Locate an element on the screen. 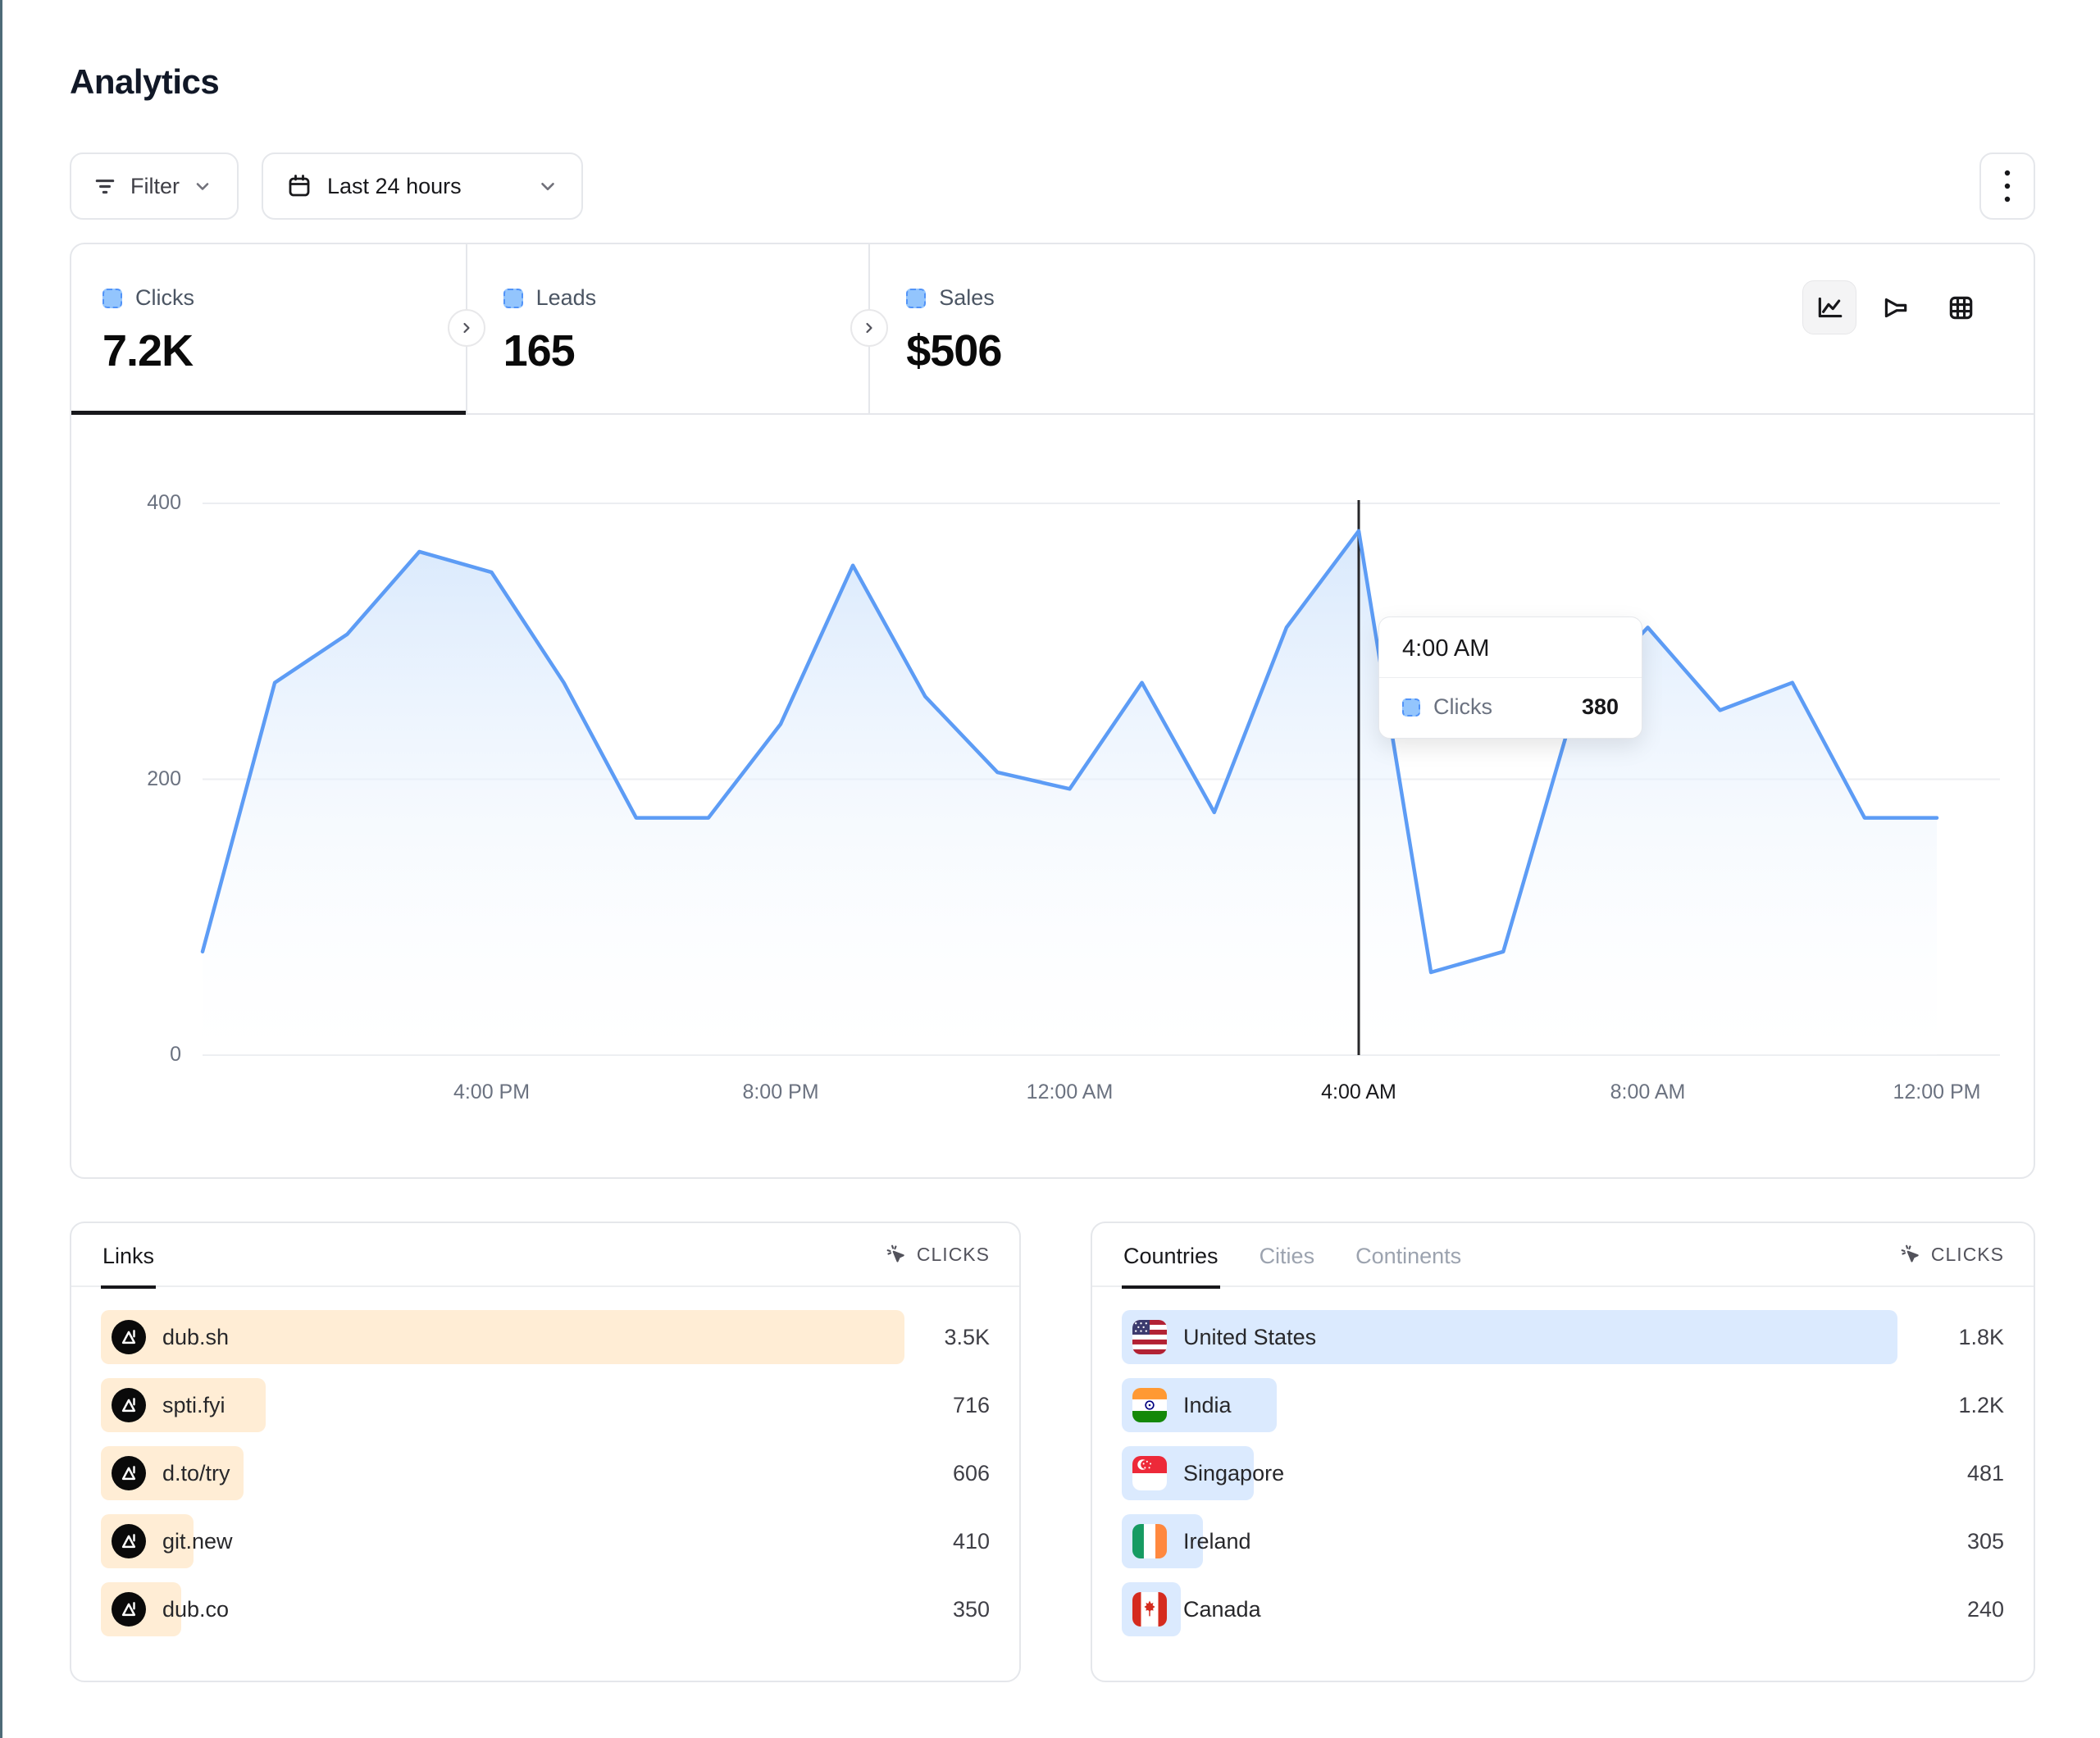 The image size is (2100, 1738). chart-type-switcher is located at coordinates (1895, 307).